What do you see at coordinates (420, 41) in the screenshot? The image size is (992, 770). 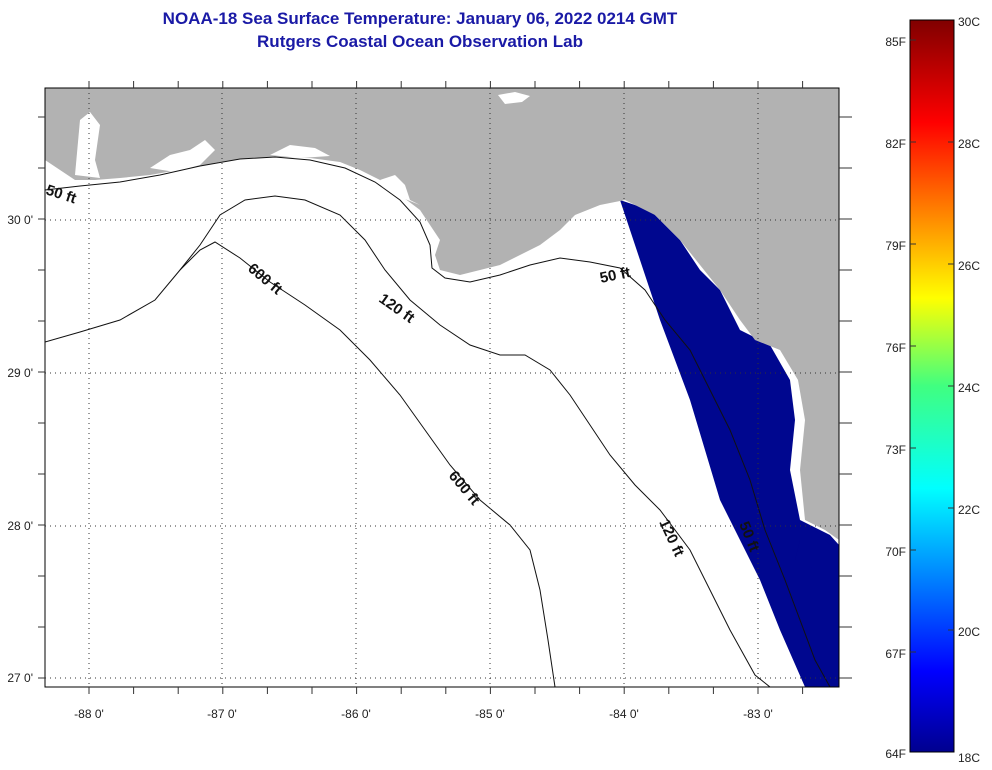 I see `map-subtitle: Rutgers Coastal Ocean Observation Lab` at bounding box center [420, 41].